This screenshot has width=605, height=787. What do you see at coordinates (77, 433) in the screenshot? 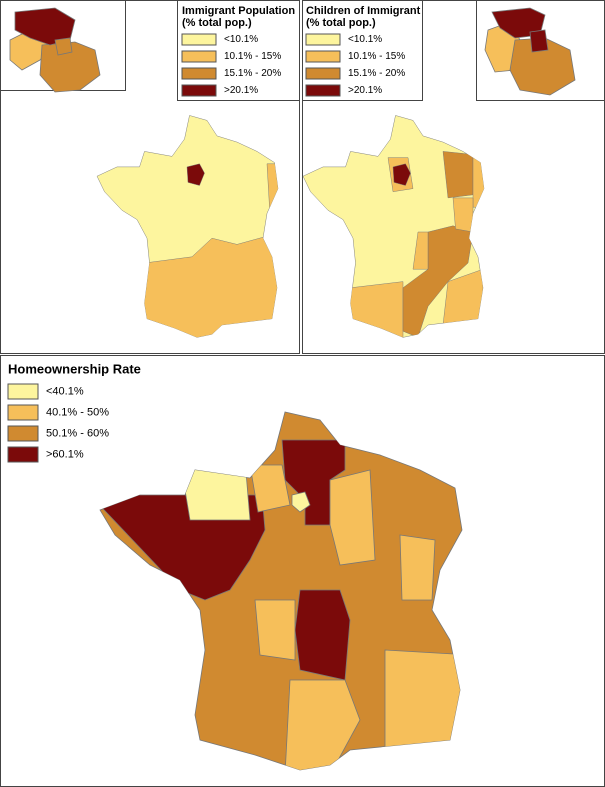
I see `legend-label: 50.1% - 60%` at bounding box center [77, 433].